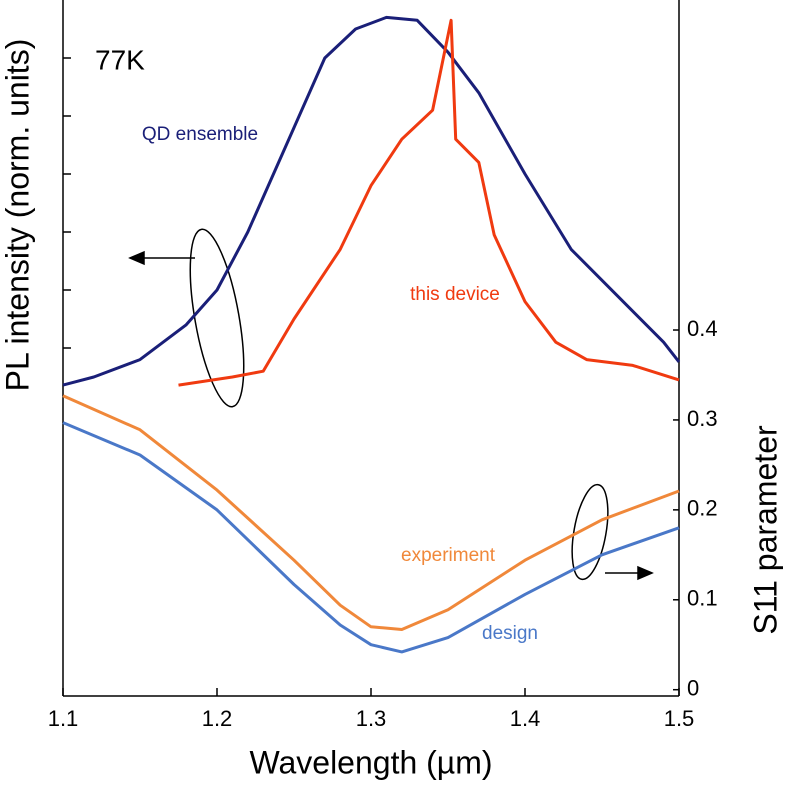 This screenshot has height=789, width=791. Describe the element at coordinates (217, 718) in the screenshot. I see `x-tick-label: 1.2` at that location.